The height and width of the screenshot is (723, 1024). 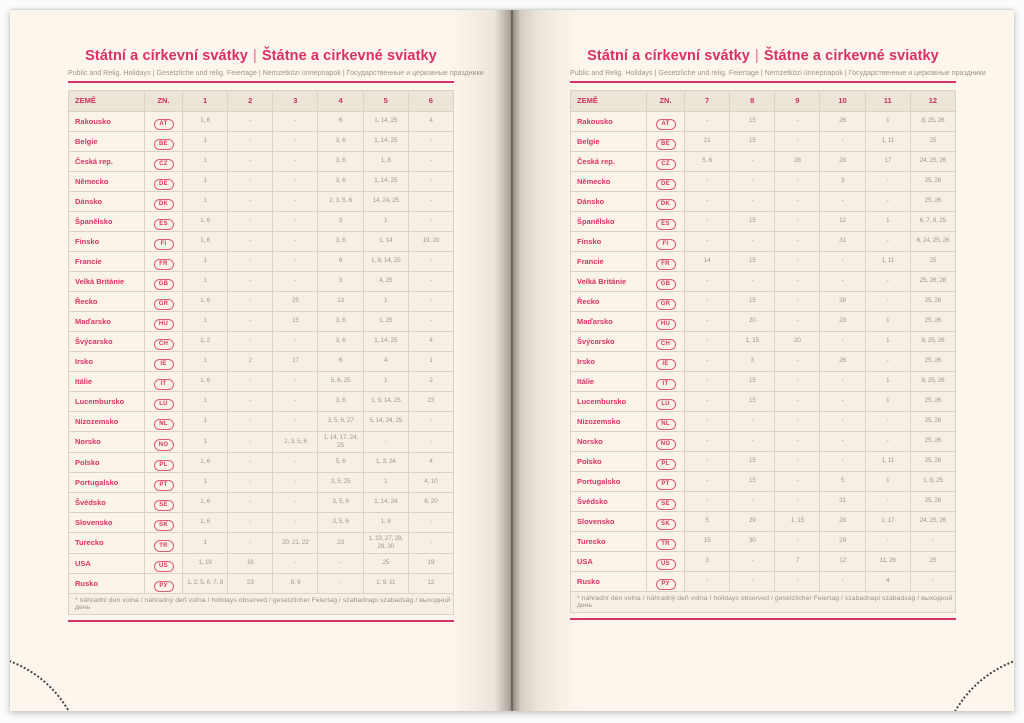 I want to click on country-code-cell: FI, so click(x=163, y=241).